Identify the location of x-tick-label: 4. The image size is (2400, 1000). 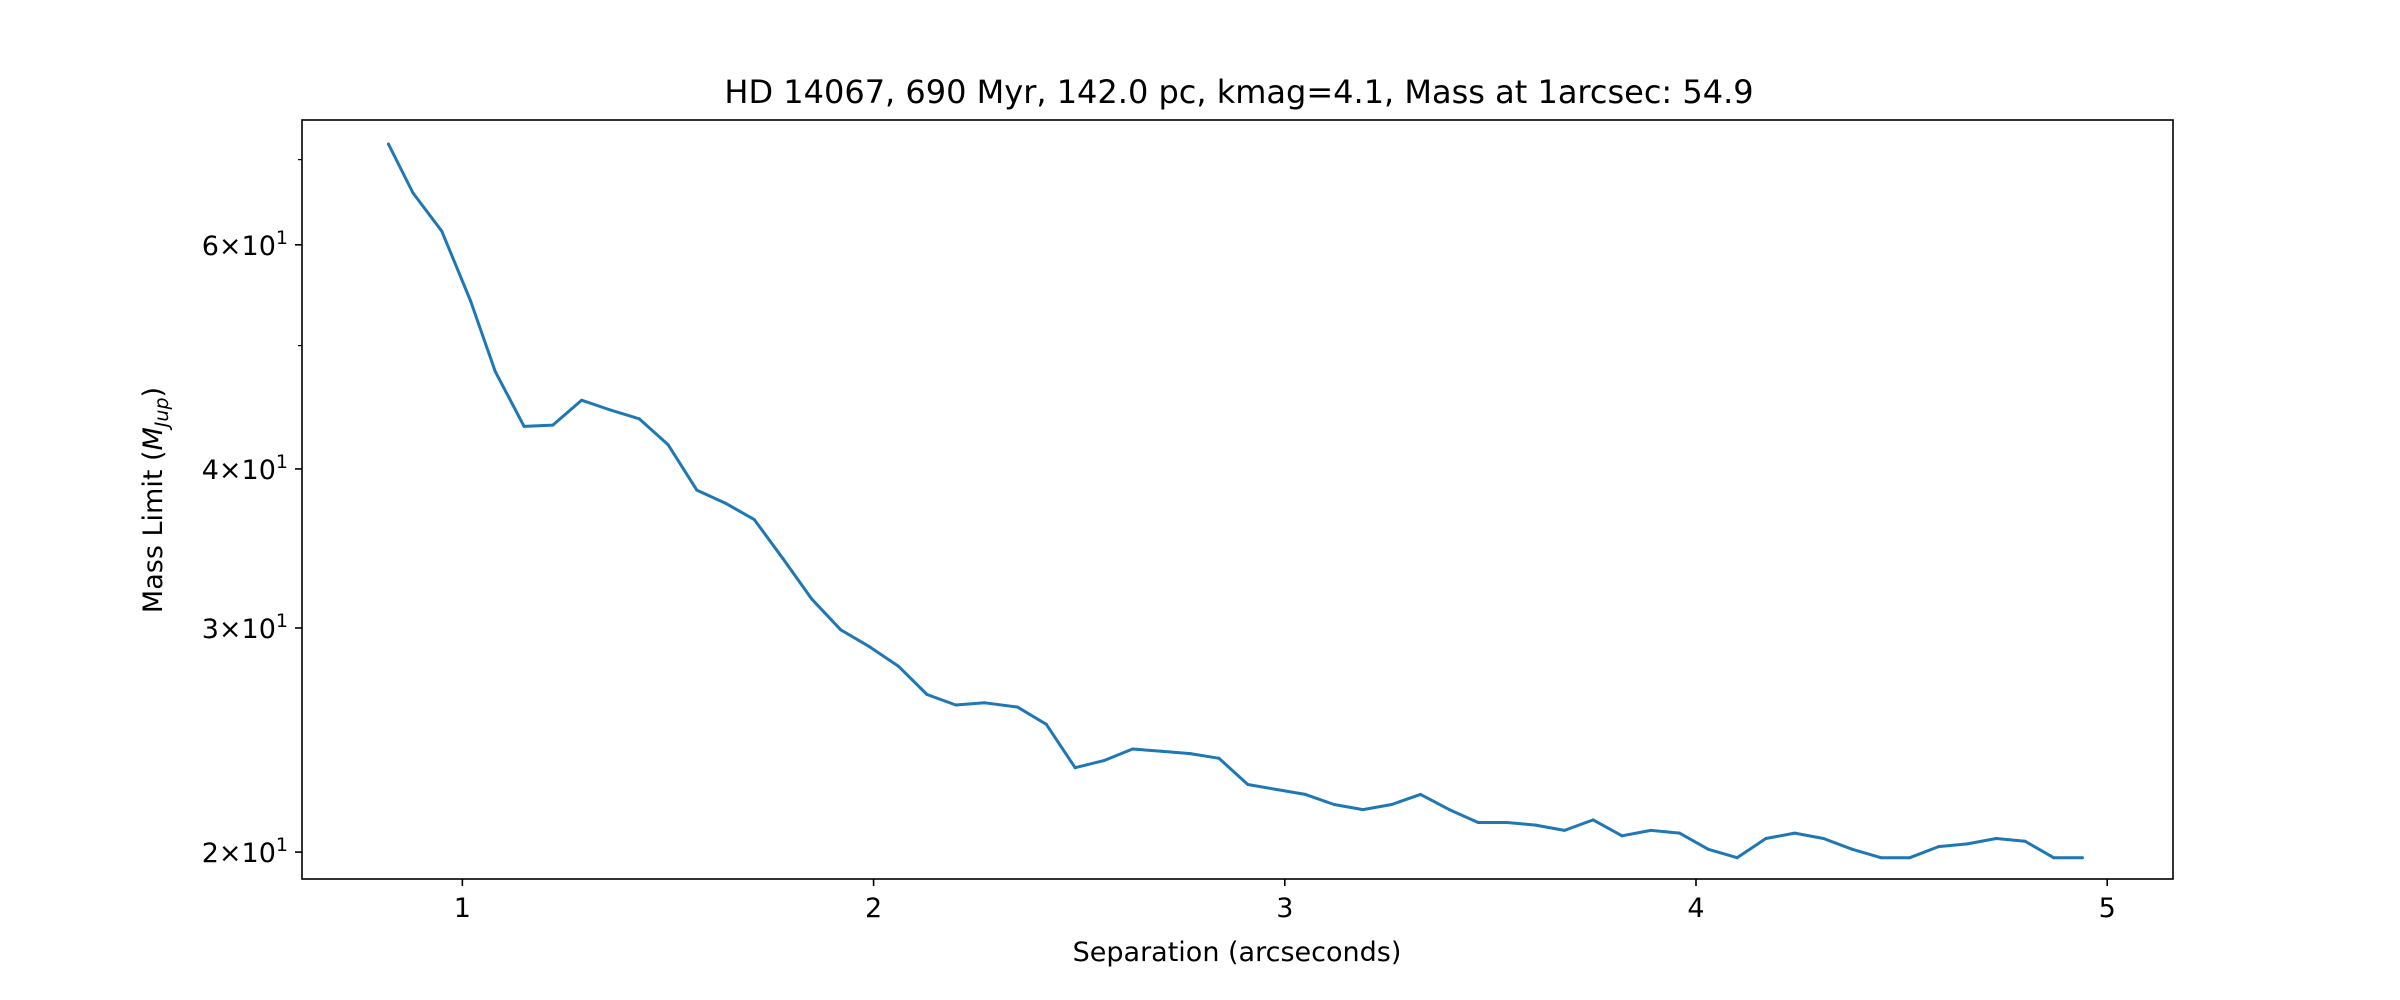
(1695, 908).